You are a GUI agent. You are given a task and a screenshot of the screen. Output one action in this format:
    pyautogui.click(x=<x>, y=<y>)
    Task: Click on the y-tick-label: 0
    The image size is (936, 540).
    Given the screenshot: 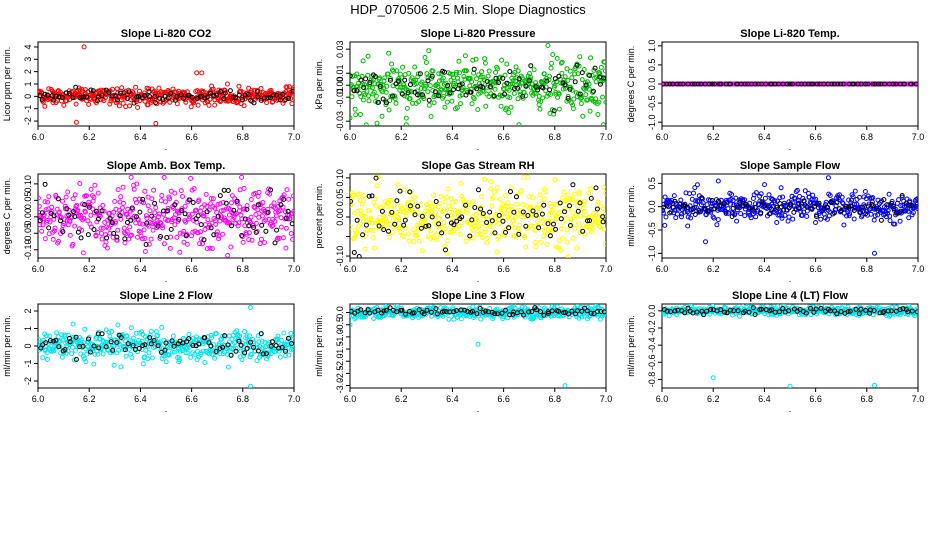 What is the action you would take?
    pyautogui.click(x=28, y=345)
    